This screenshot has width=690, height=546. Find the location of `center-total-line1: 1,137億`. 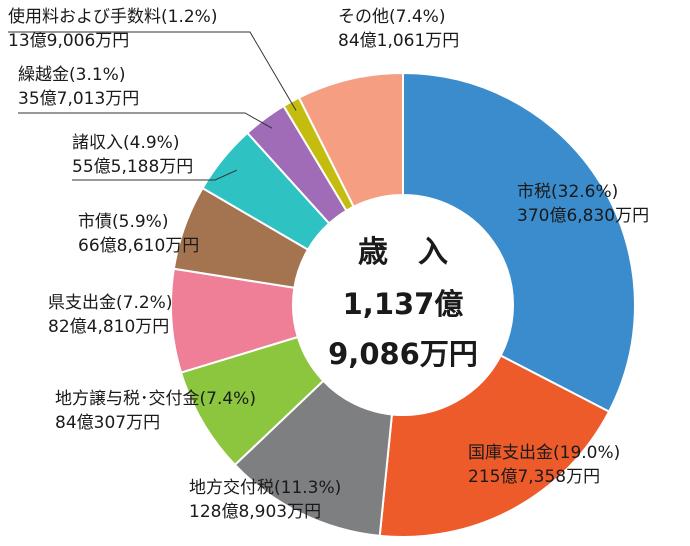

center-total-line1: 1,137億 is located at coordinates (403, 304).